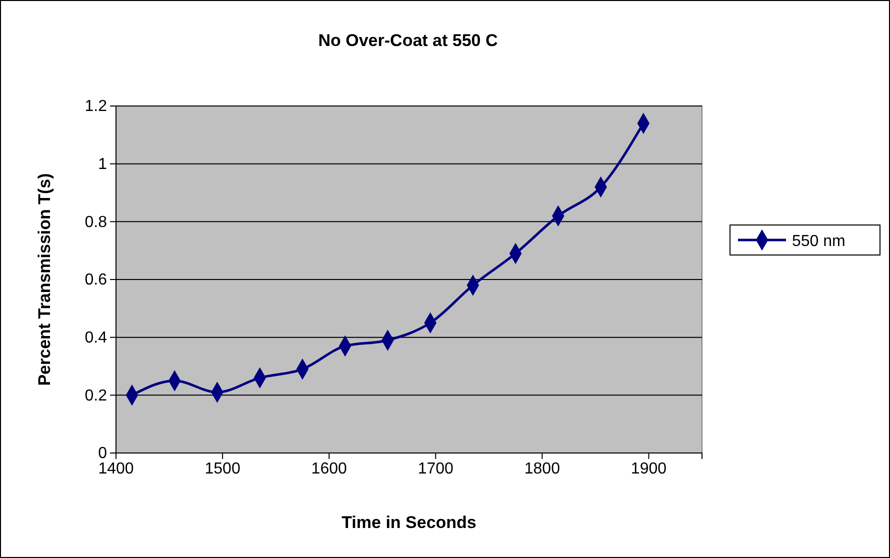 This screenshot has height=558, width=890. What do you see at coordinates (542, 469) in the screenshot?
I see `x-tick-label: 1800` at bounding box center [542, 469].